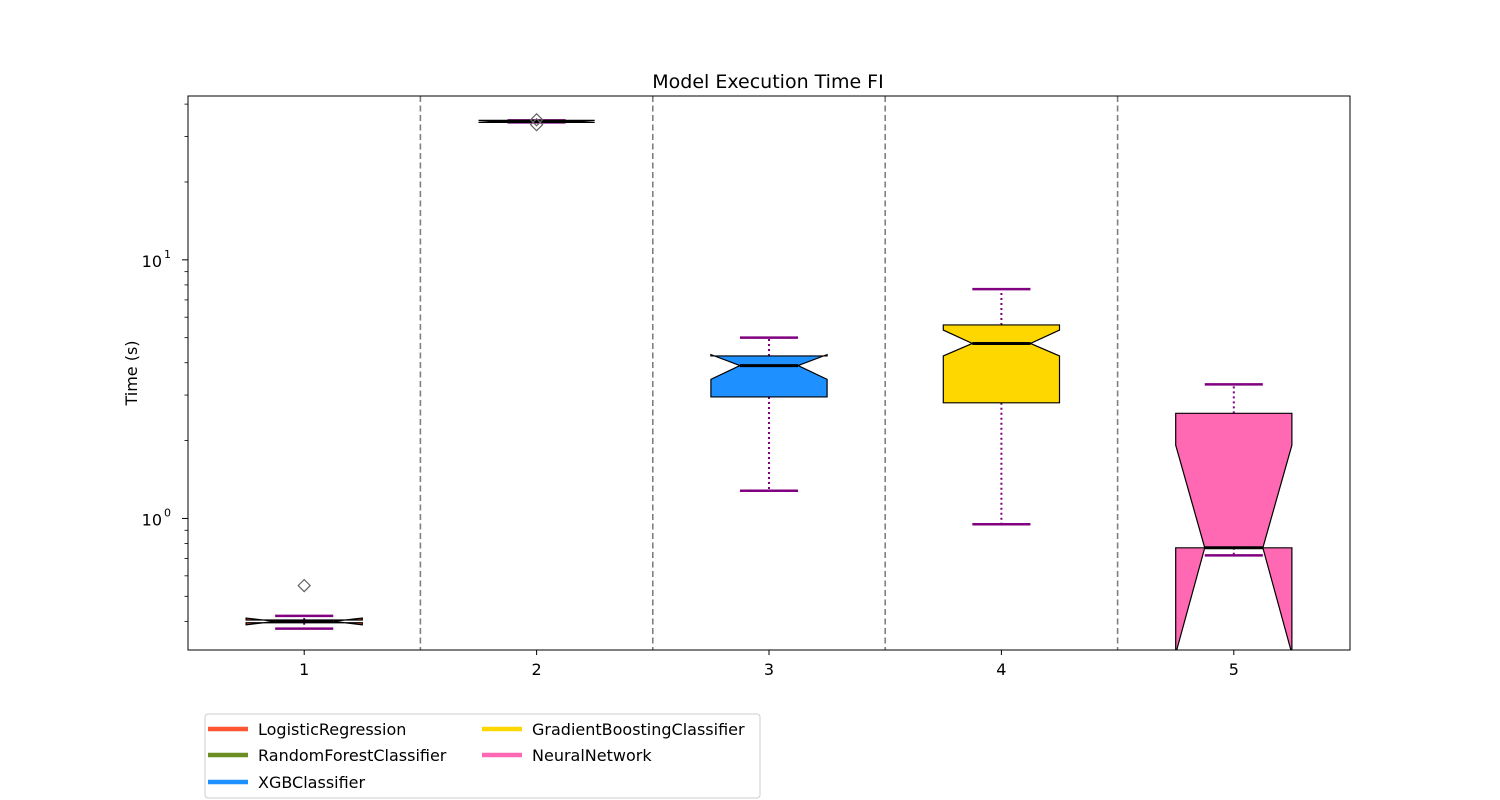 The width and height of the screenshot is (1500, 800). I want to click on legend-item: GradientBoostingClassifier, so click(613, 729).